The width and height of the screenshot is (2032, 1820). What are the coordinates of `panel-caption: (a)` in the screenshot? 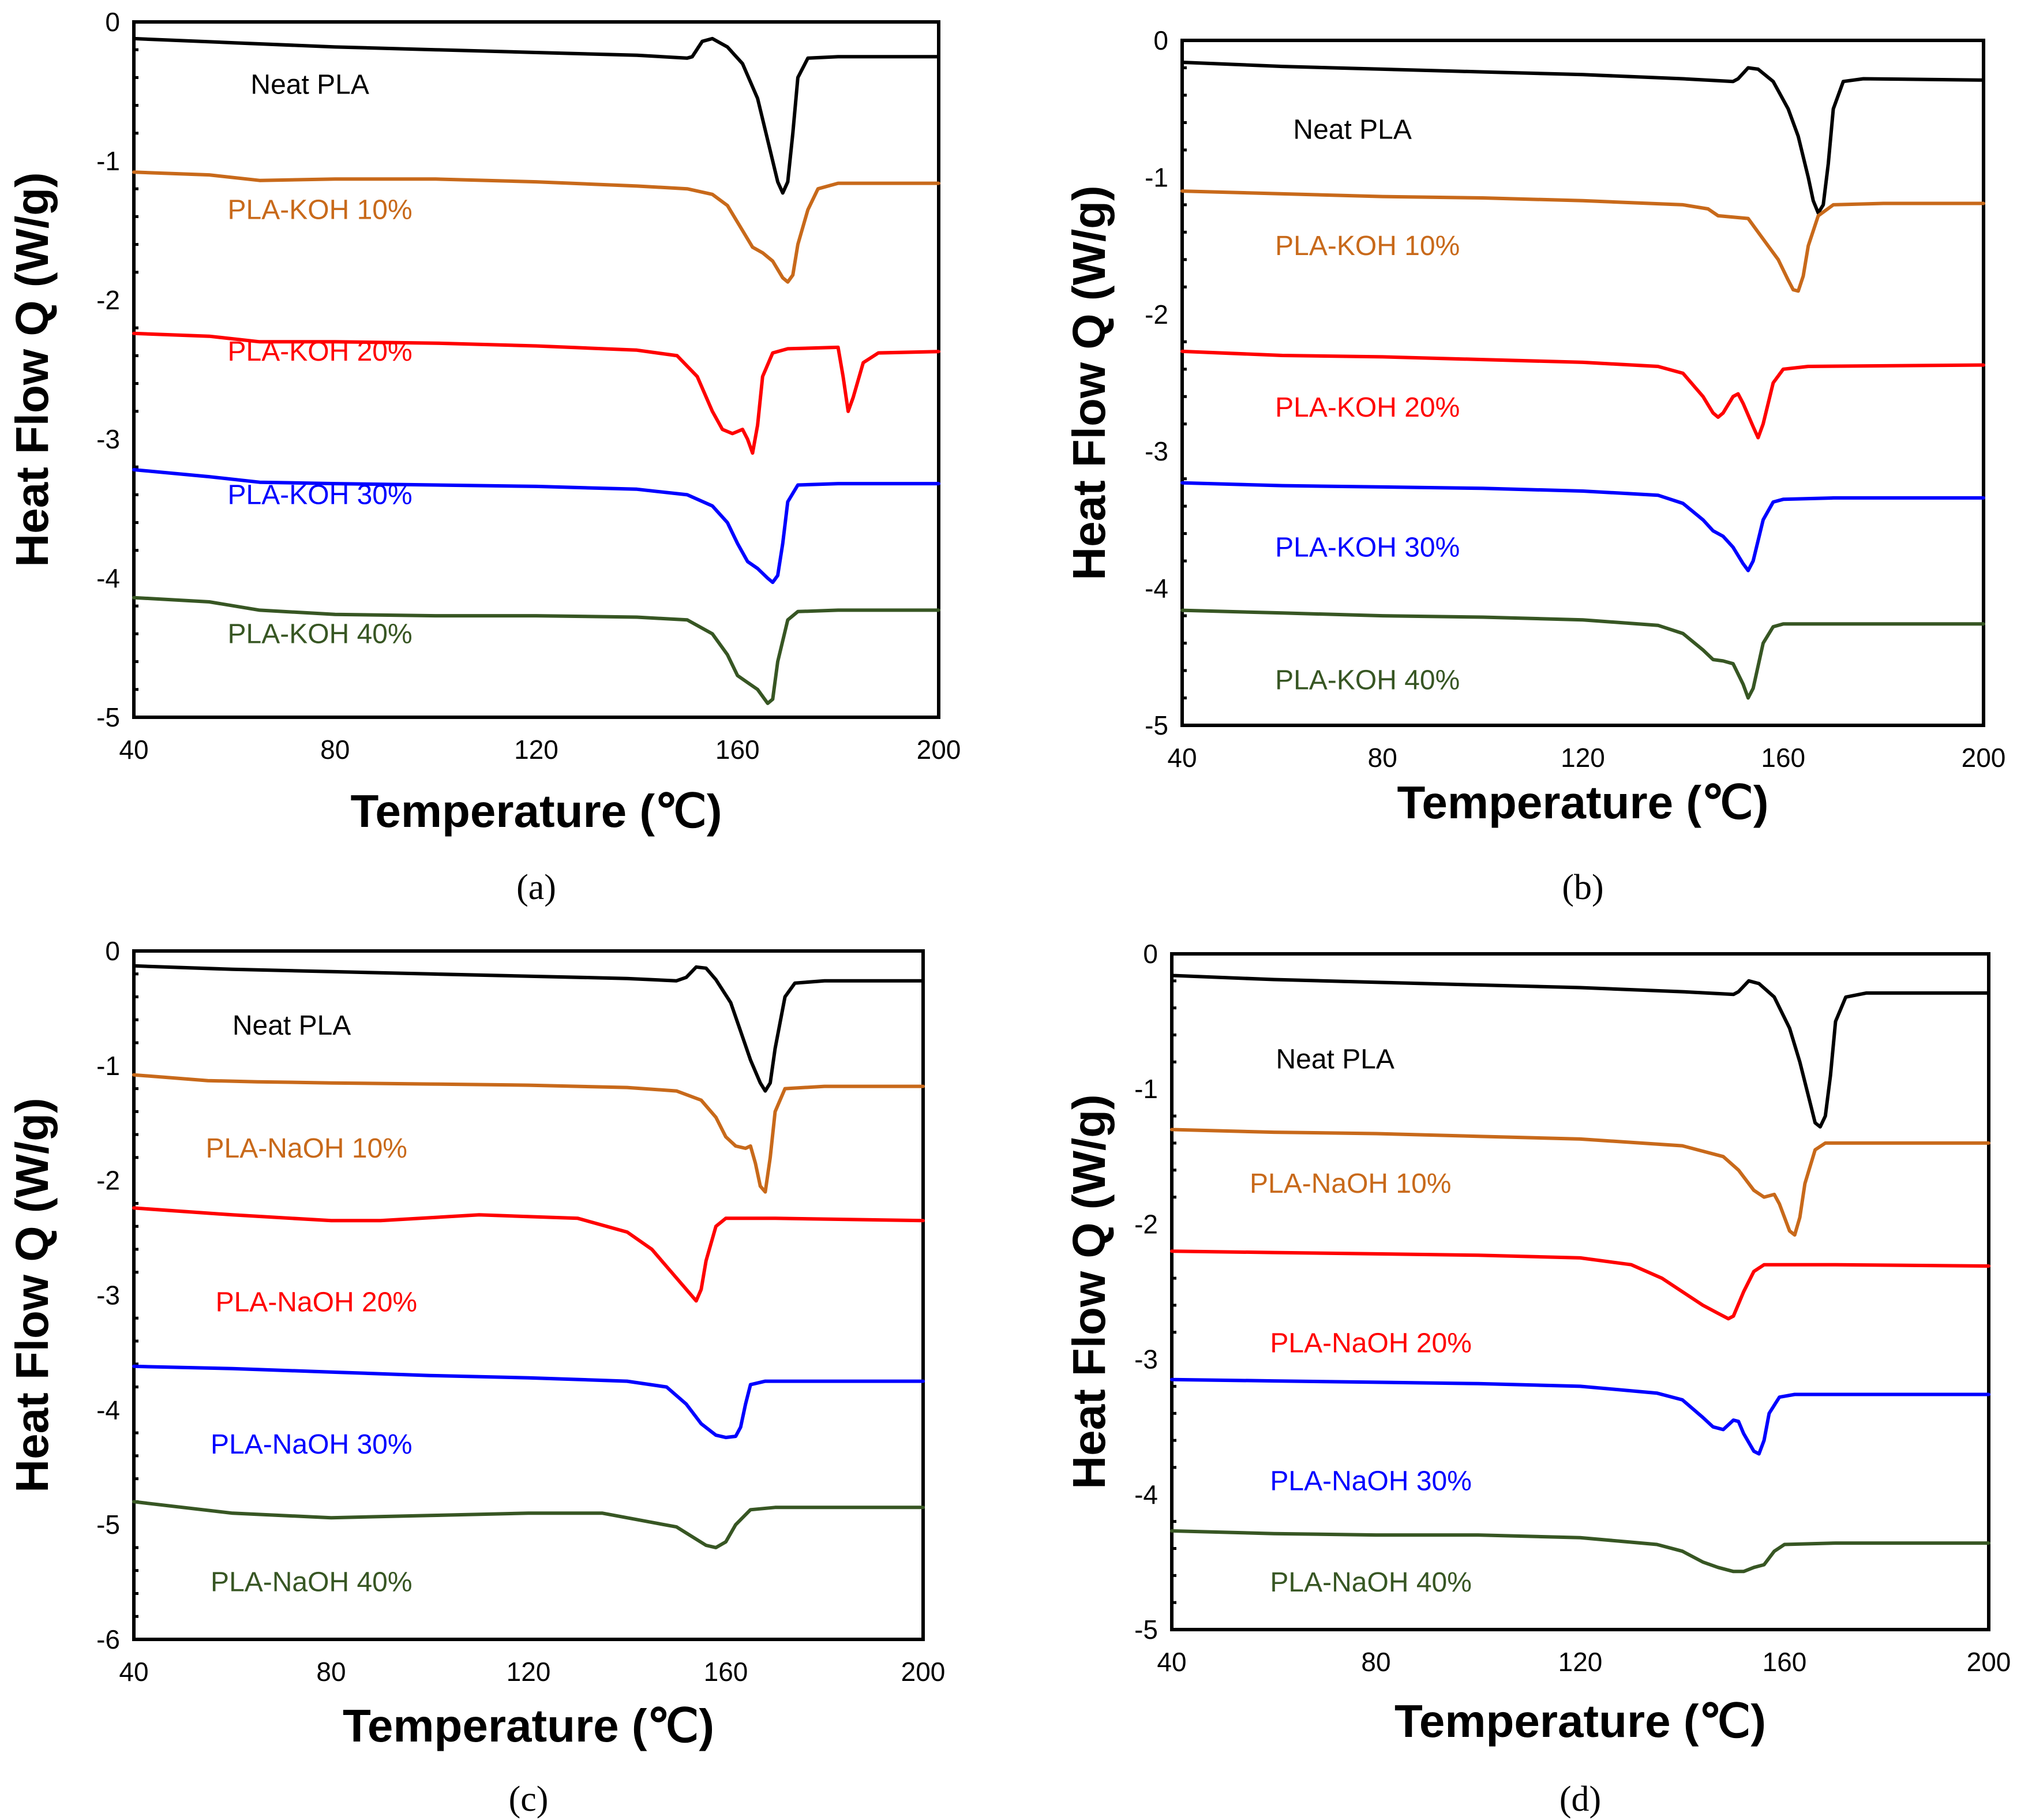 It's located at (536, 887).